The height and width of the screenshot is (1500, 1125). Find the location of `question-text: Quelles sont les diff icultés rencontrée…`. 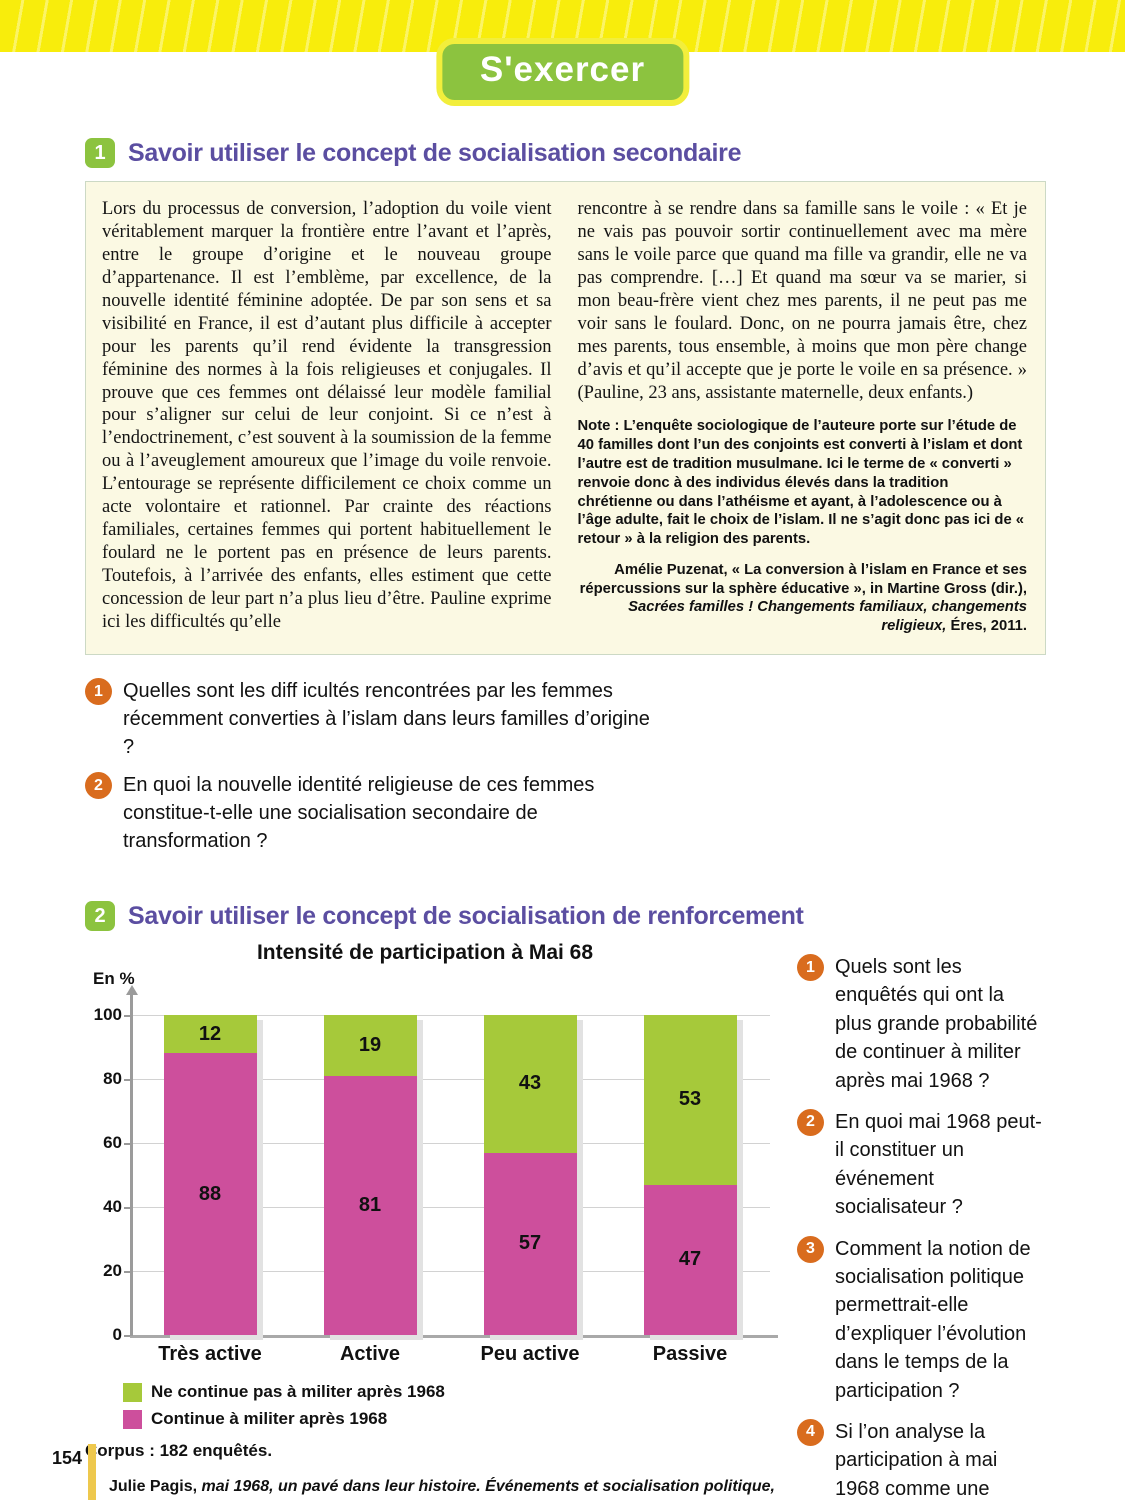

question-text: Quelles sont les diff icultés rencontrée… is located at coordinates (386, 719).